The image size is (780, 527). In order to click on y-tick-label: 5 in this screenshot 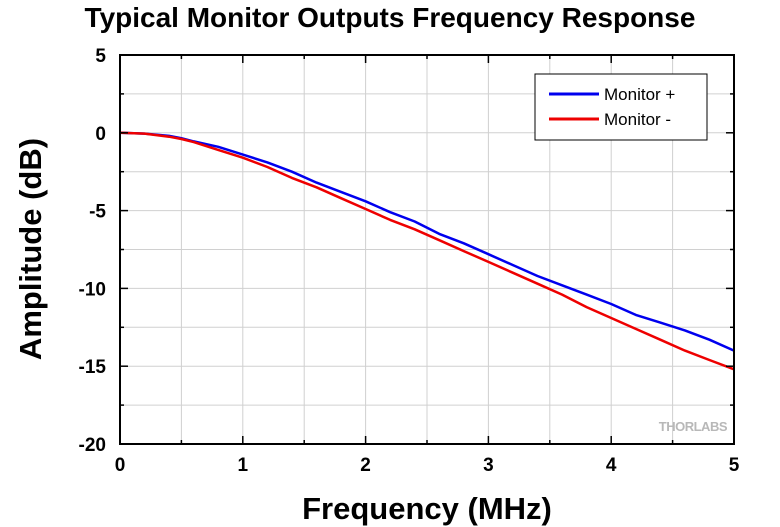, I will do `click(100, 56)`.